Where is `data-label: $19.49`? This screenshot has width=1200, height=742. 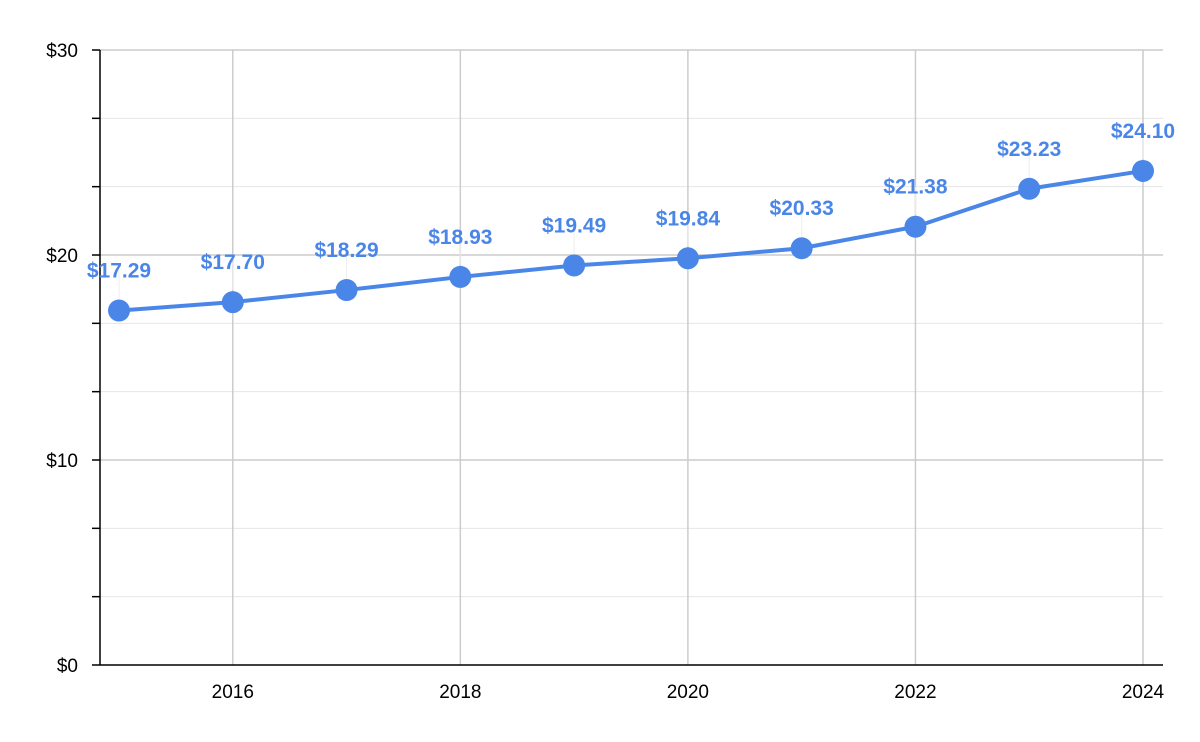
data-label: $19.49 is located at coordinates (574, 225).